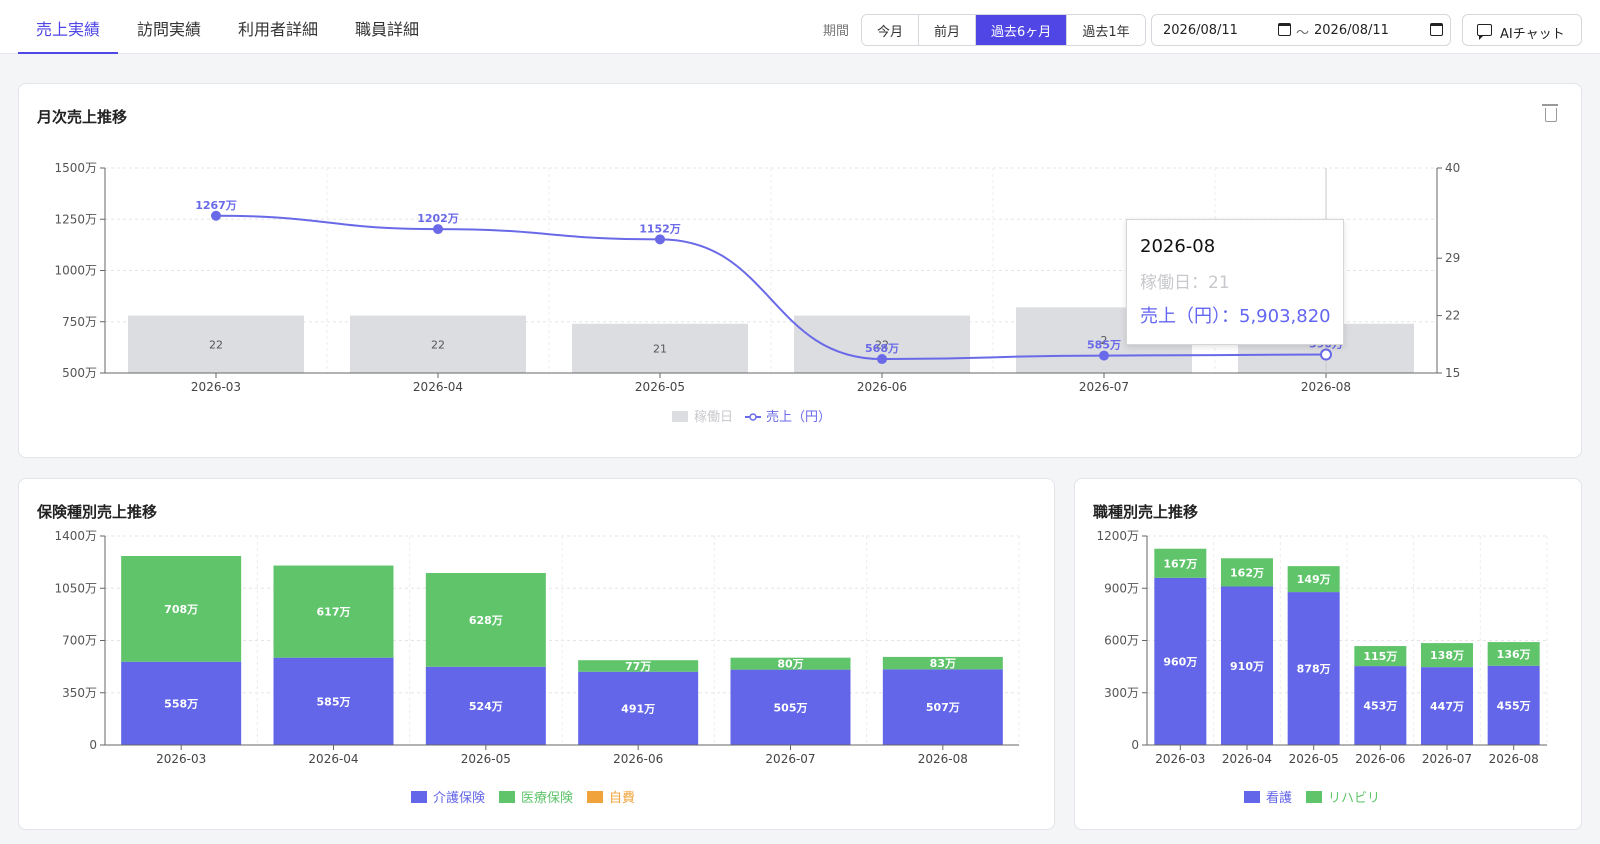 The height and width of the screenshot is (844, 1600). What do you see at coordinates (75, 168) in the screenshot?
I see `y-tick-label: 1500万` at bounding box center [75, 168].